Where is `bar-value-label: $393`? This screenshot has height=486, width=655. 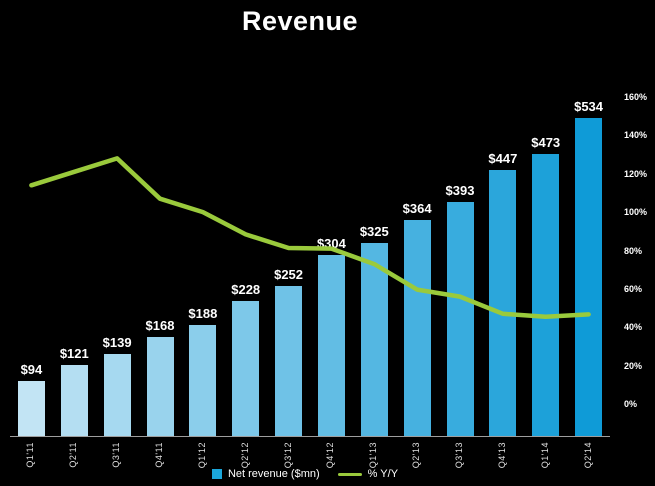
bar-value-label: $393 is located at coordinates (460, 190).